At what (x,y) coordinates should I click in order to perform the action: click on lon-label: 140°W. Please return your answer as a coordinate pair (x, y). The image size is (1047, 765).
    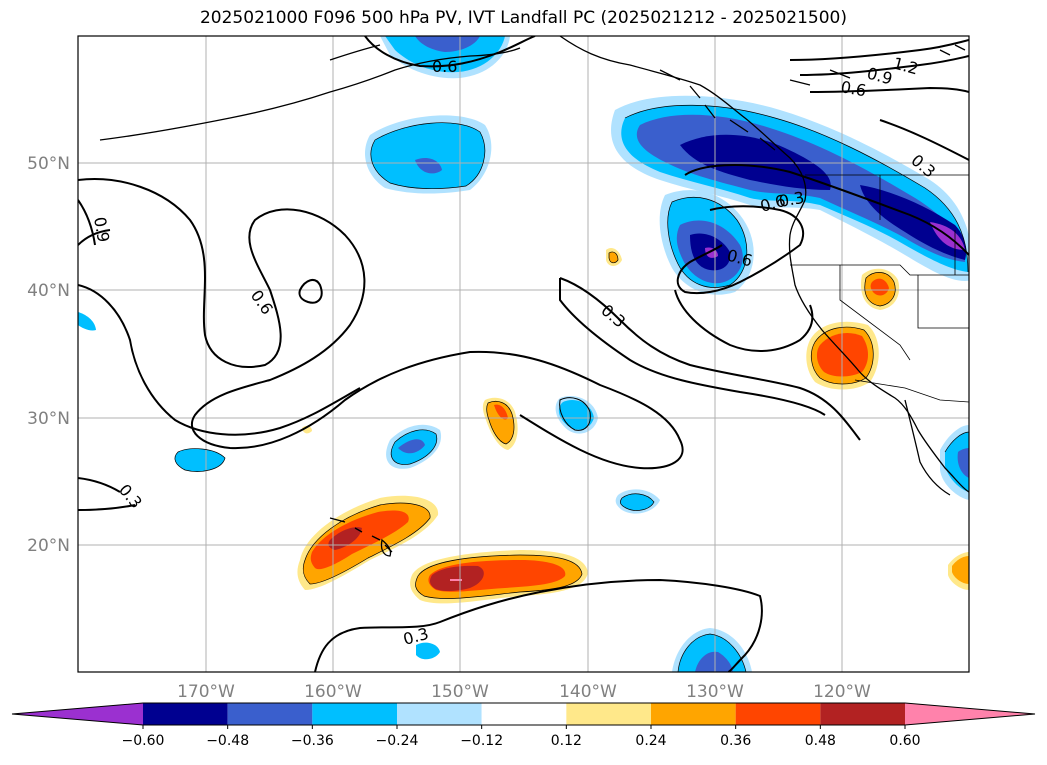
    Looking at the image, I should click on (588, 692).